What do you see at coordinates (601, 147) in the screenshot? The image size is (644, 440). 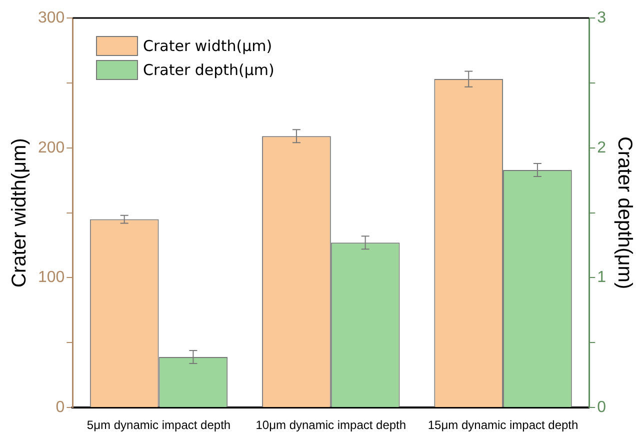 I see `y2-tick-label: 2` at bounding box center [601, 147].